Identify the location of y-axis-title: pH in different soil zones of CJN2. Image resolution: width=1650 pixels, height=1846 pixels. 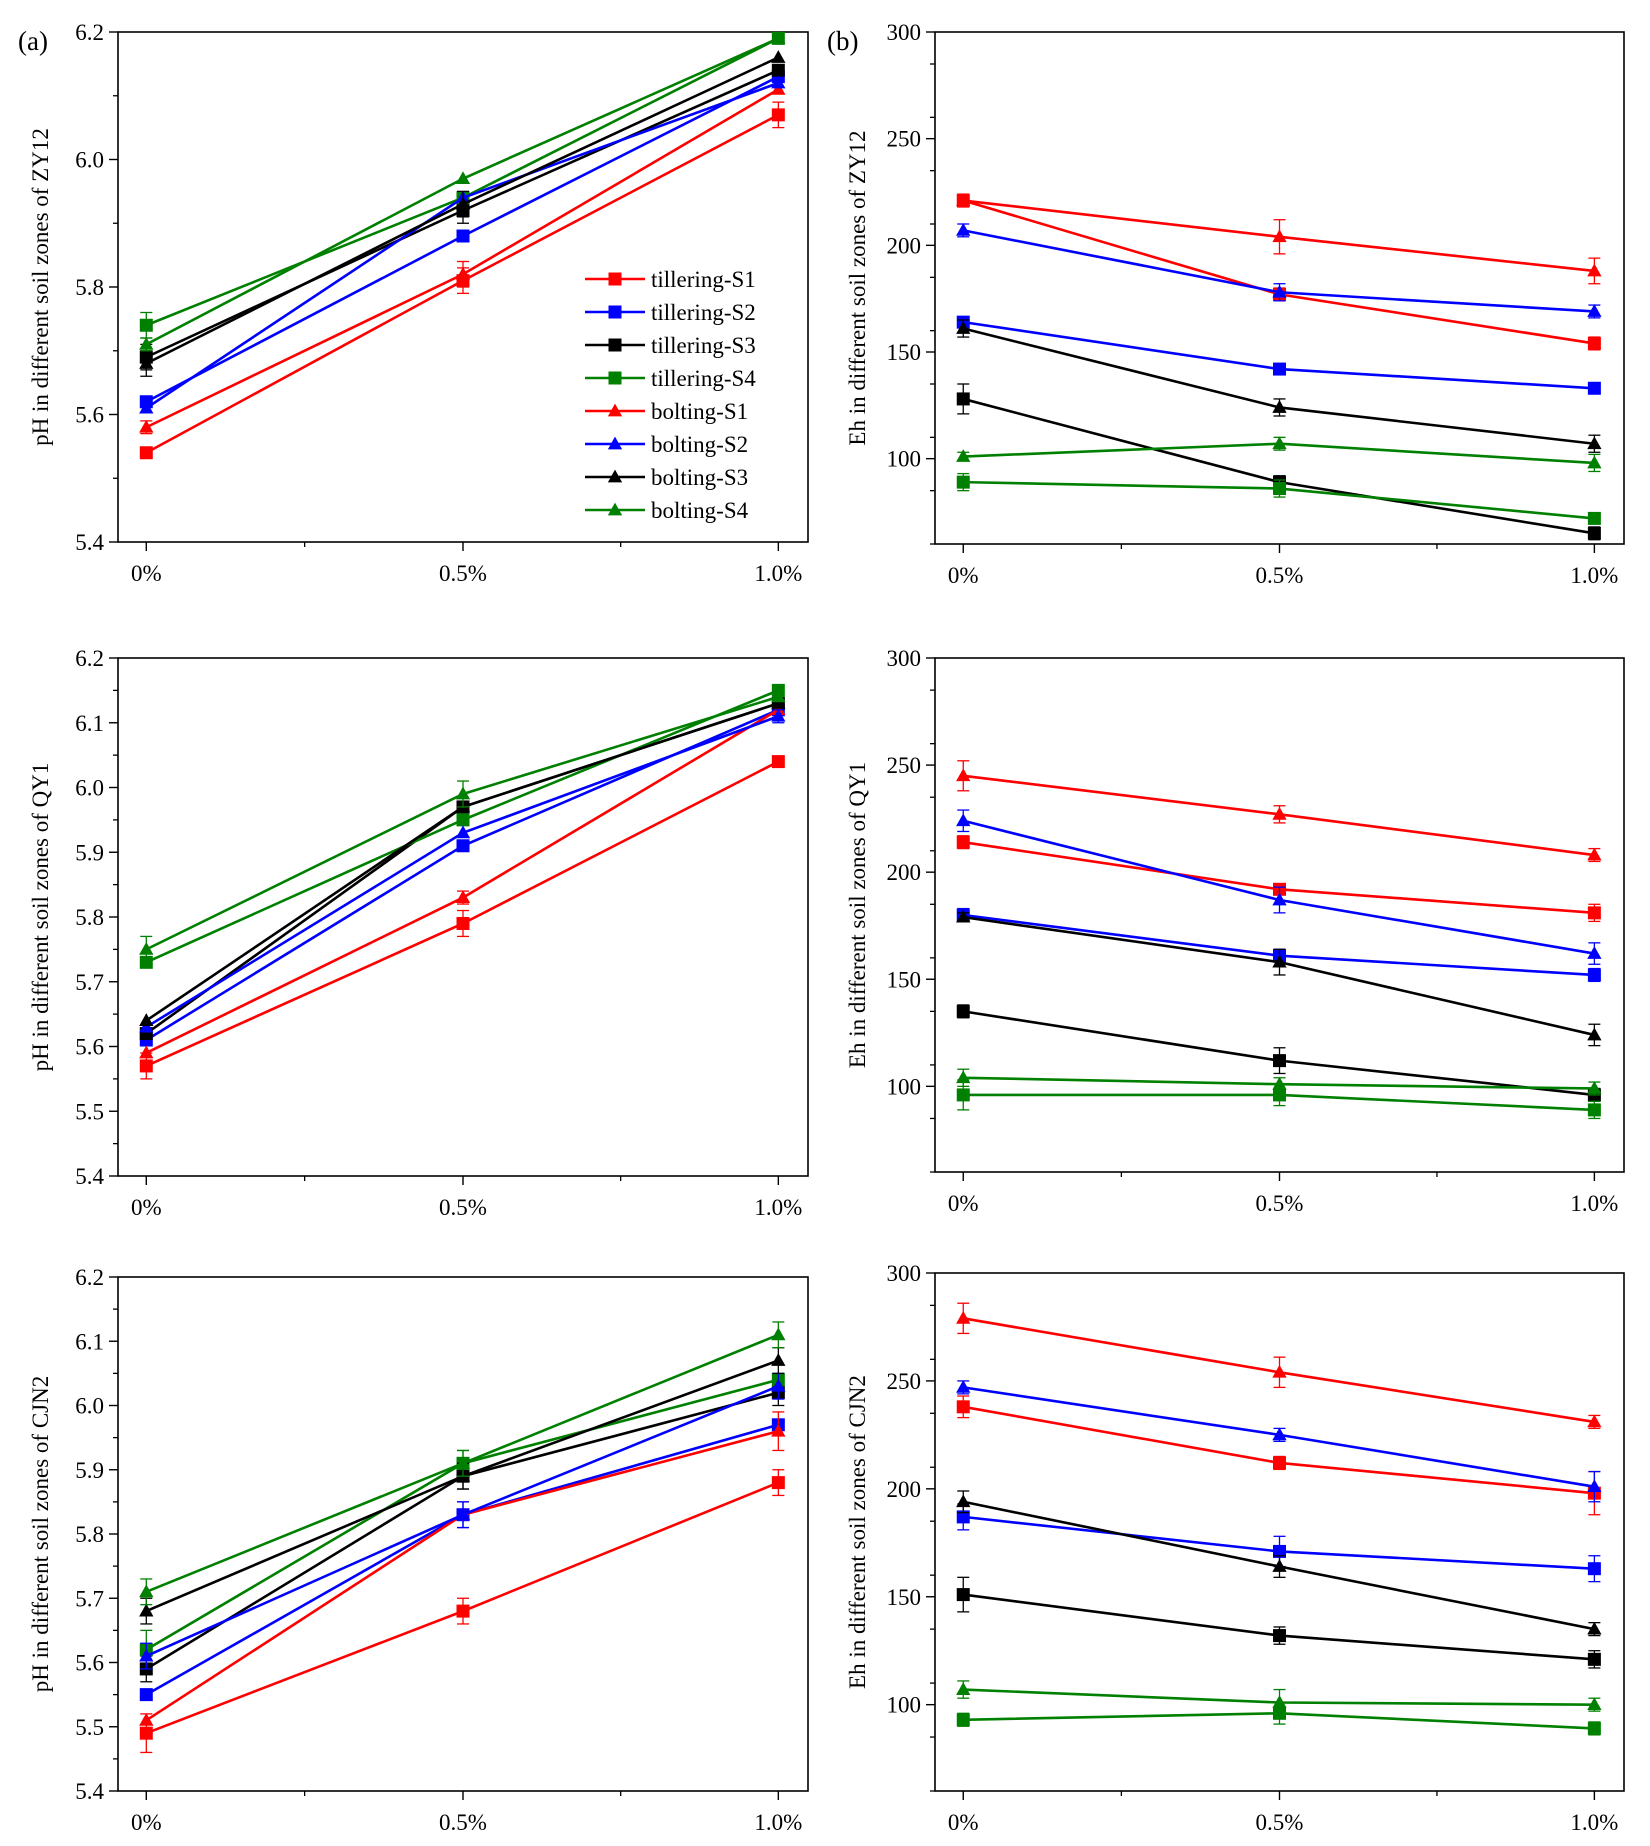
(40, 1534).